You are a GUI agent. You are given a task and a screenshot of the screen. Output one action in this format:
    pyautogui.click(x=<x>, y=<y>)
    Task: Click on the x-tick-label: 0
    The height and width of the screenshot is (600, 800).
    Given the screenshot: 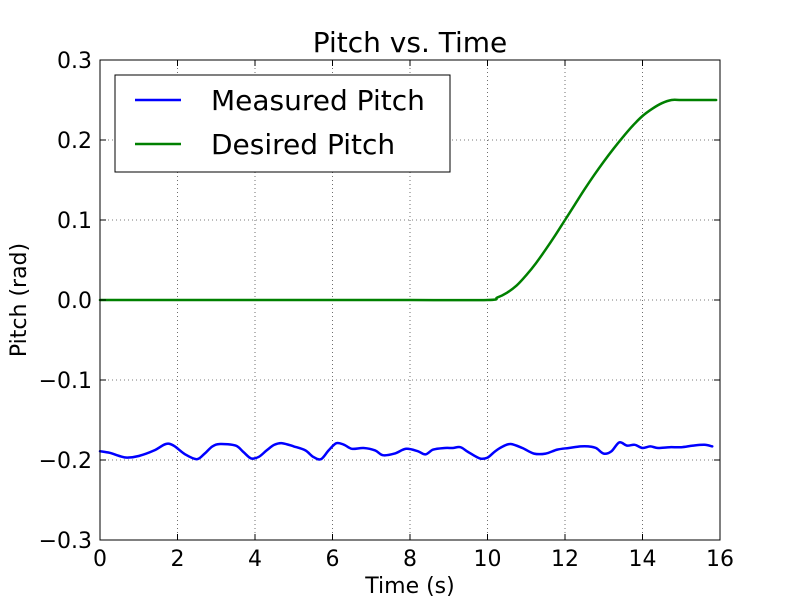 What is the action you would take?
    pyautogui.click(x=100, y=559)
    